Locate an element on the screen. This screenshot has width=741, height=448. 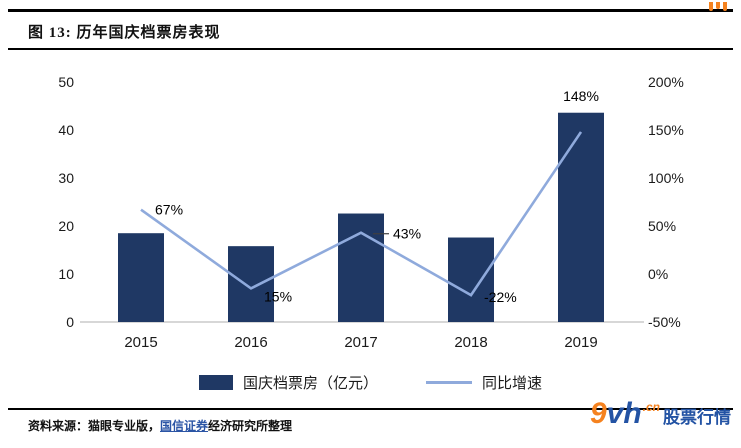
left-axis-tick: 0 is located at coordinates (70, 322).